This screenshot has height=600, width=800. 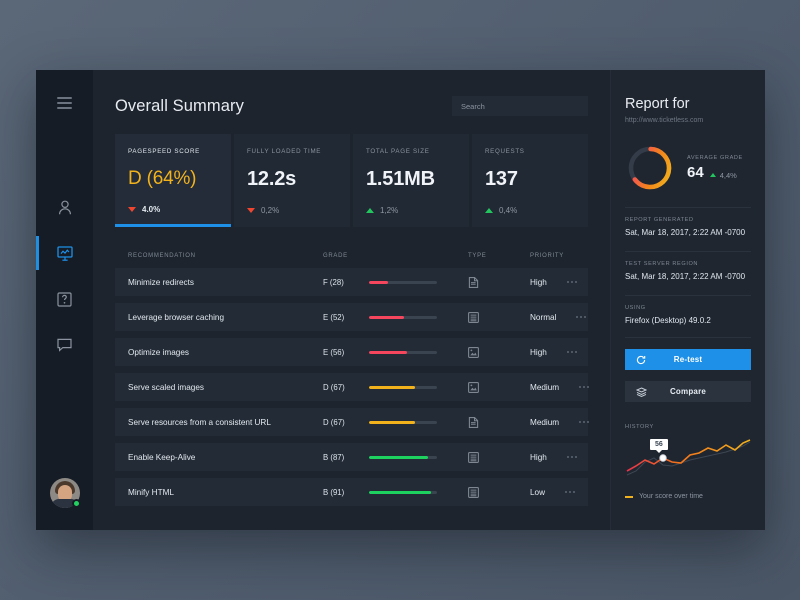 I want to click on row-recommendation: Serve scaled images, so click(x=166, y=387).